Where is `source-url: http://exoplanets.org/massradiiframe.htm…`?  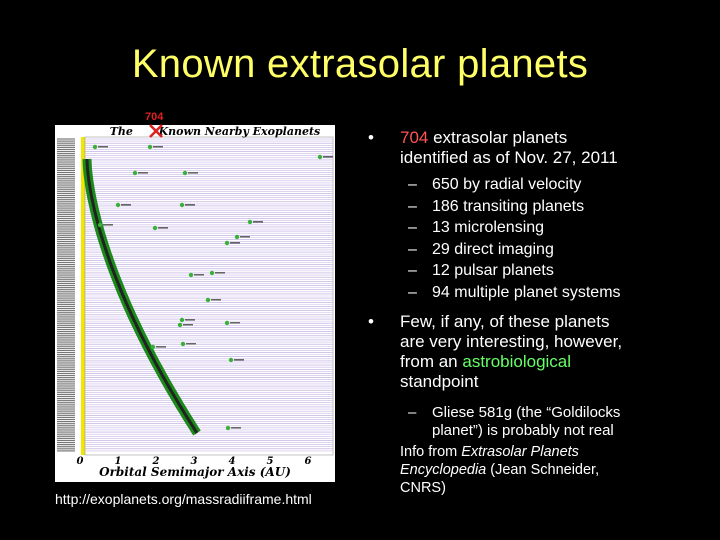 source-url: http://exoplanets.org/massradiiframe.htm… is located at coordinates (183, 499).